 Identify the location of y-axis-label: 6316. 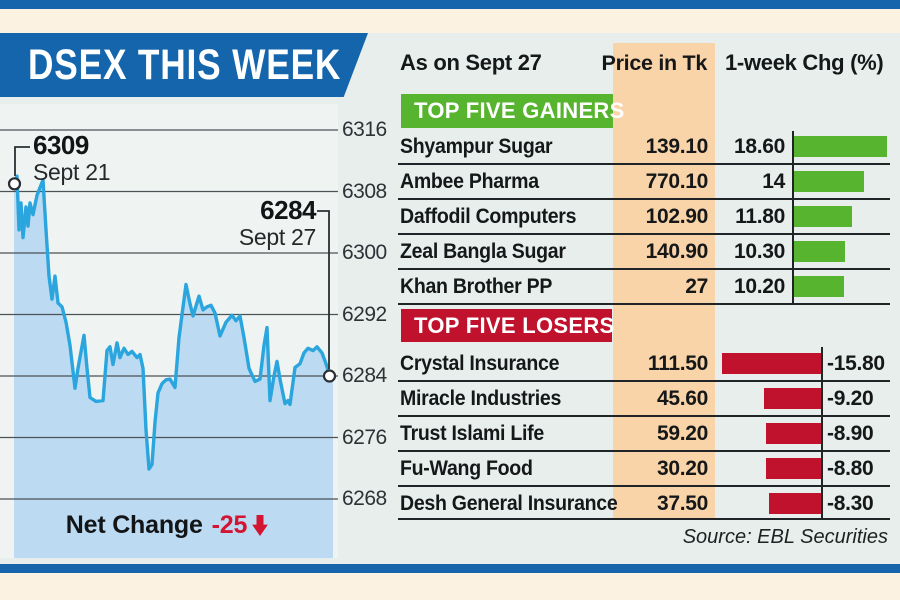
(364, 129).